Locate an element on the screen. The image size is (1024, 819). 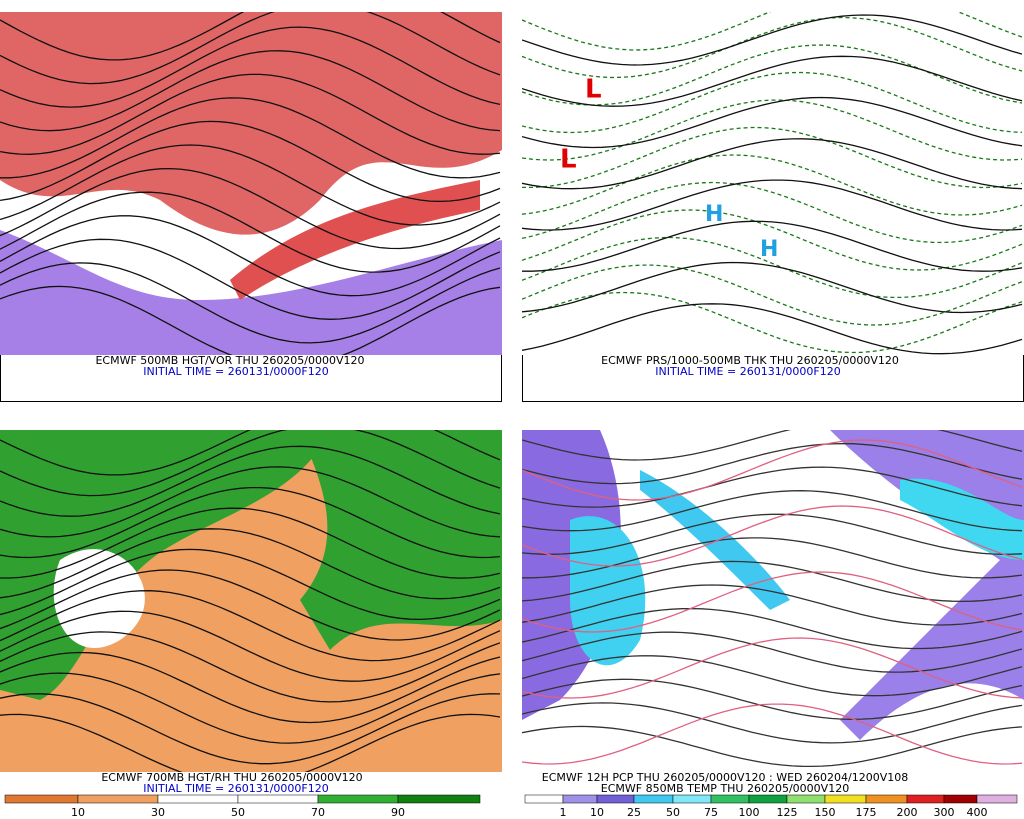
moist-area is located at coordinates (401, 540).